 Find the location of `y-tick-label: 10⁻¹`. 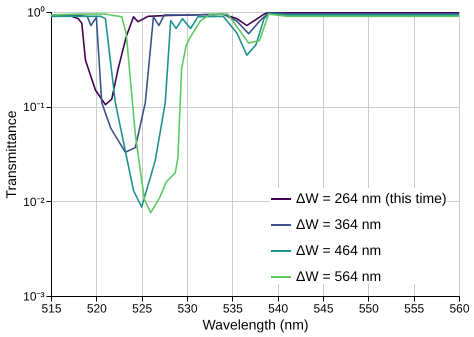

y-tick-label: 10⁻¹ is located at coordinates (34, 107).